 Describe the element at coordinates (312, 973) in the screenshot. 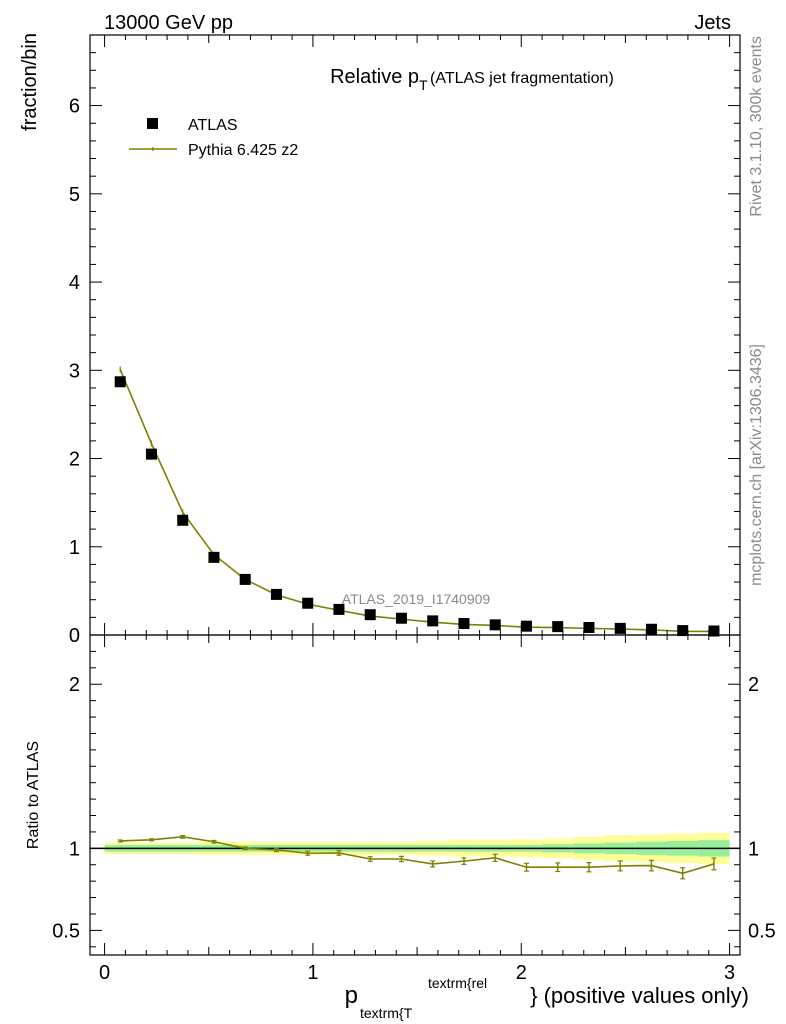

I see `ratio-x-tick-label: 1` at that location.